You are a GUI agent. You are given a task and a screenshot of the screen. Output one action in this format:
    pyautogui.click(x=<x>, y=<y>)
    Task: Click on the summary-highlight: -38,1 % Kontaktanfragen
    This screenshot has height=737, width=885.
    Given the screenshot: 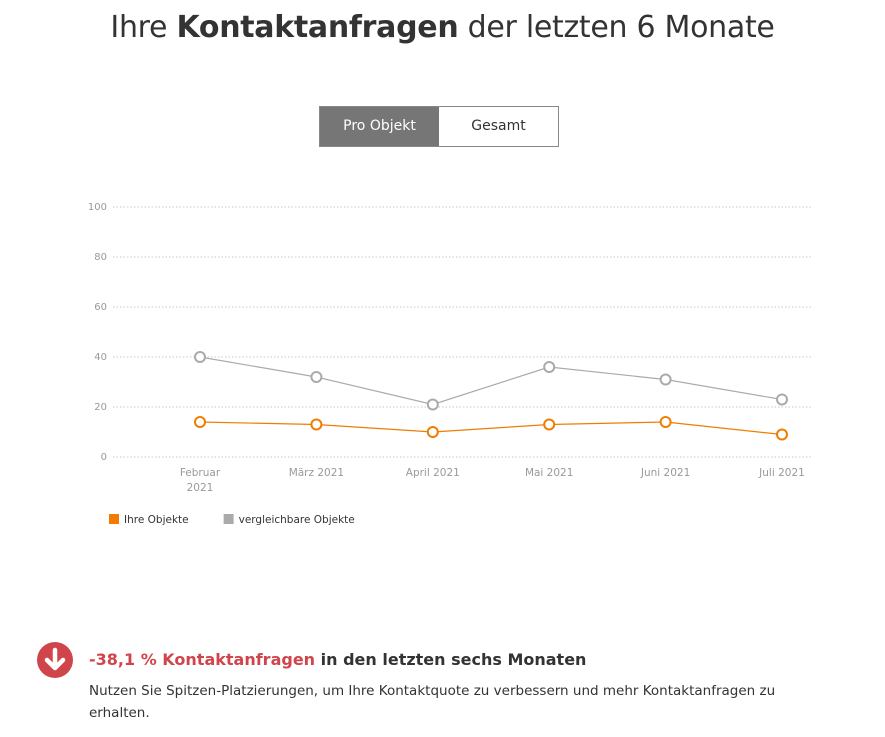 What is the action you would take?
    pyautogui.click(x=202, y=659)
    